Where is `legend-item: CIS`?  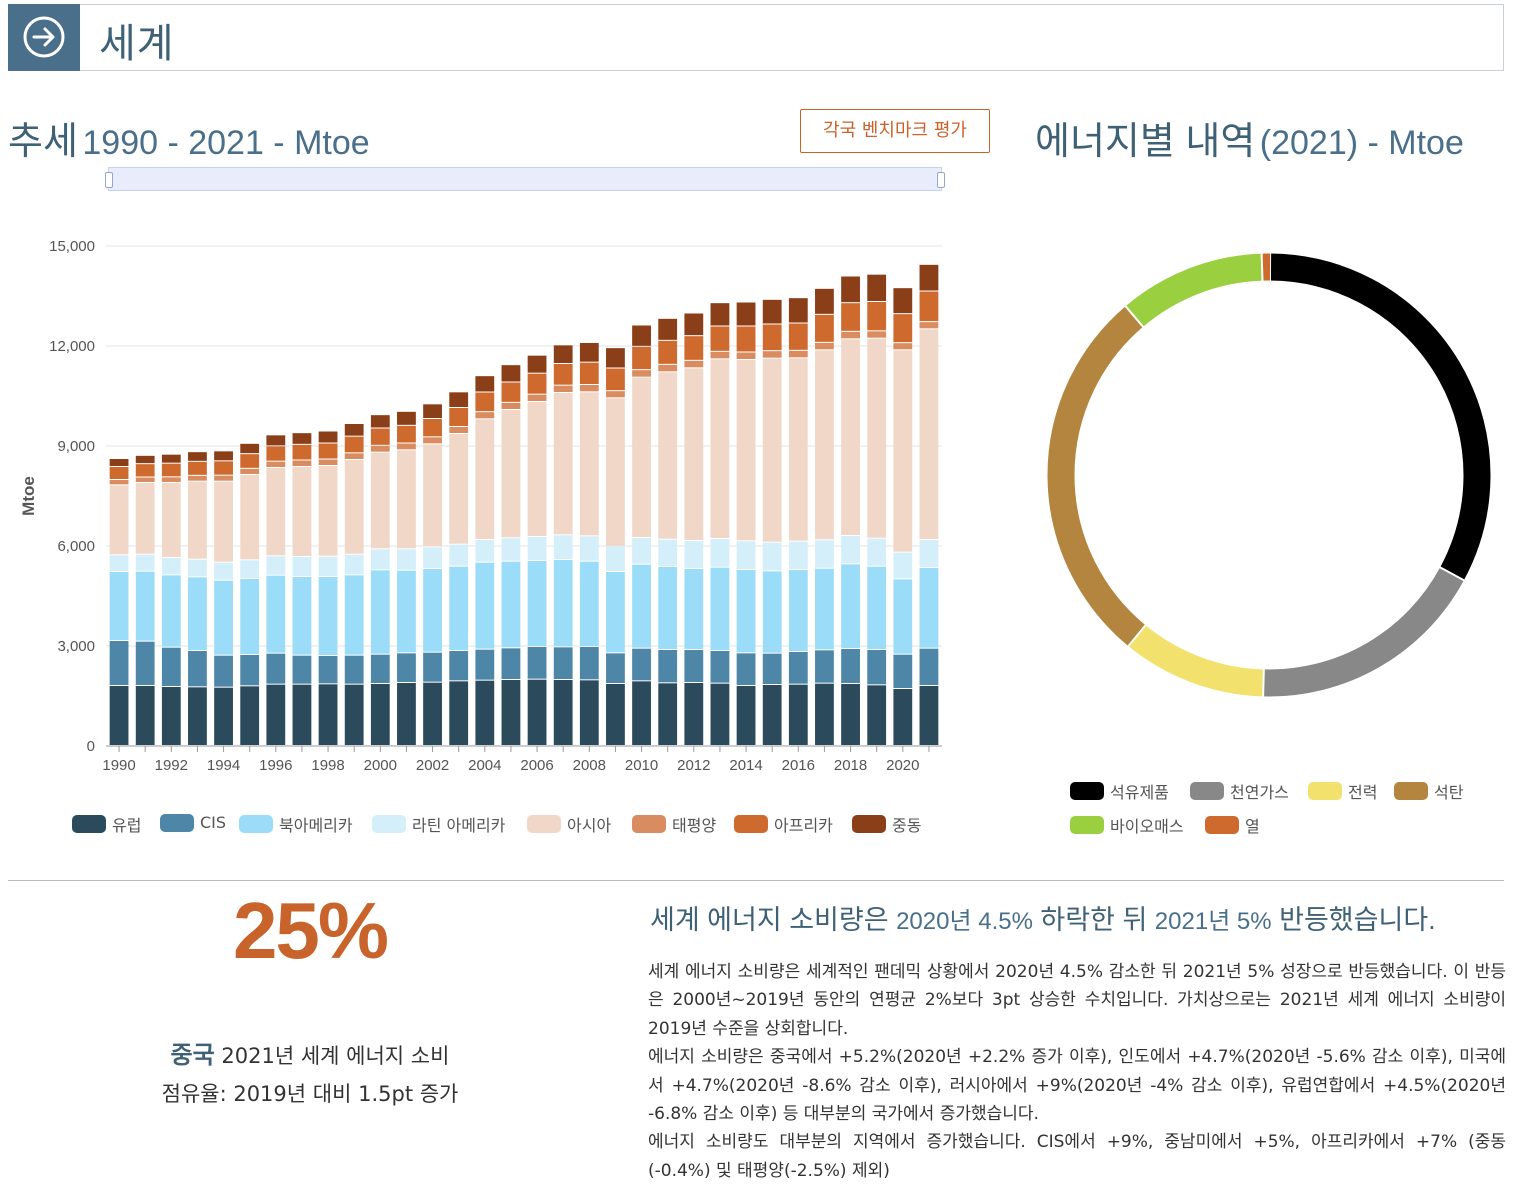
legend-item: CIS is located at coordinates (193, 824).